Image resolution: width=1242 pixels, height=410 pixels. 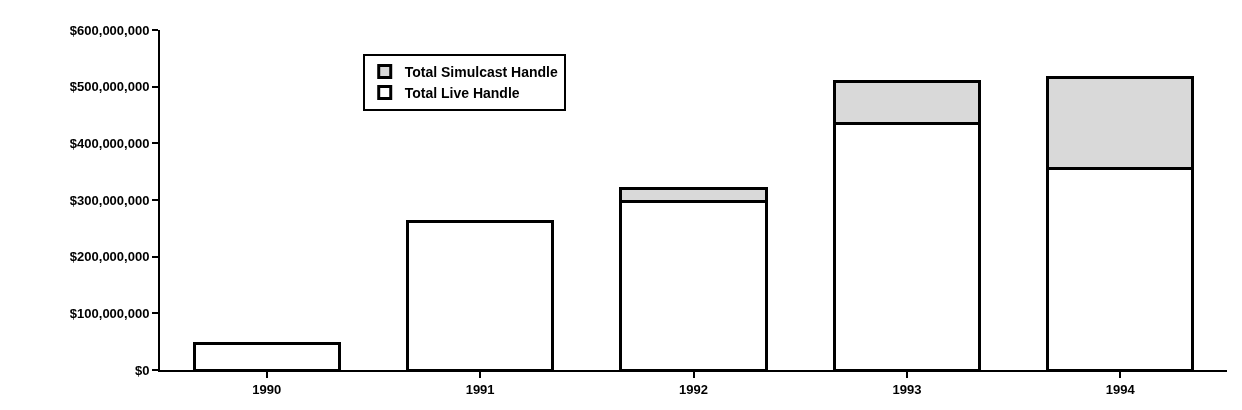 I want to click on y-tick-label: $600,000,000, so click(x=109, y=30).